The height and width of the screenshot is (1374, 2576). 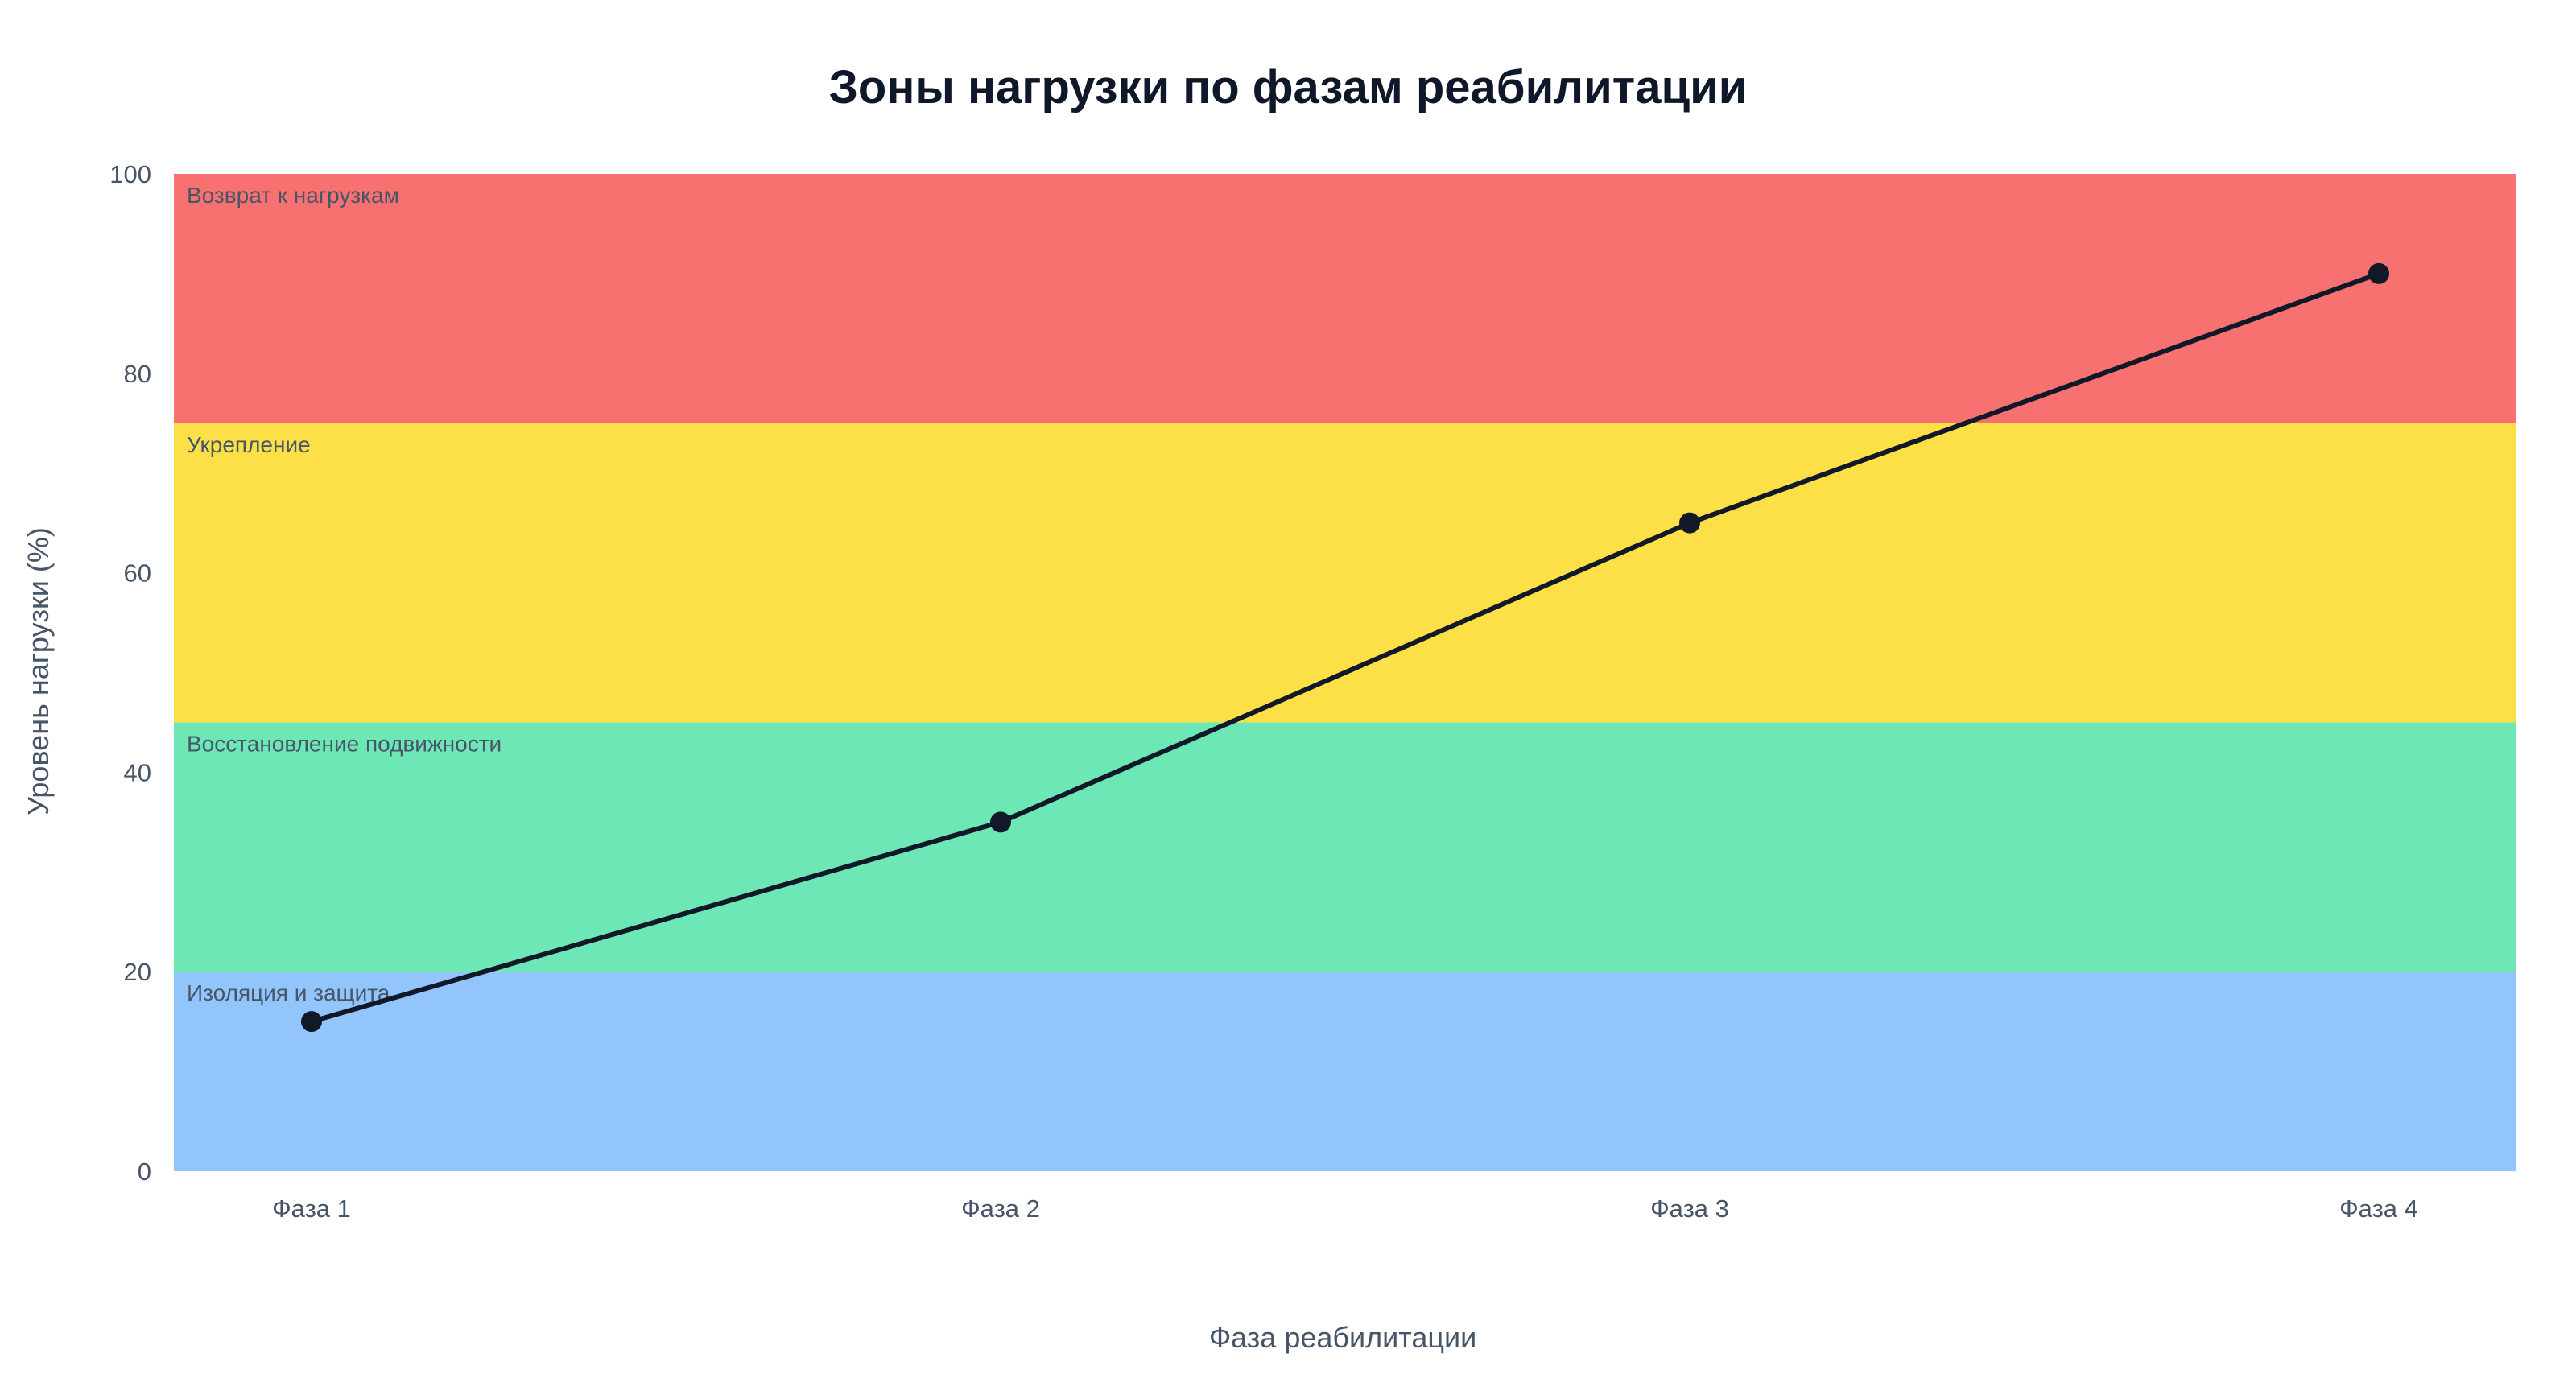 I want to click on chart-title: Зоны нагрузки по фазам реабилитации, so click(x=1288, y=87).